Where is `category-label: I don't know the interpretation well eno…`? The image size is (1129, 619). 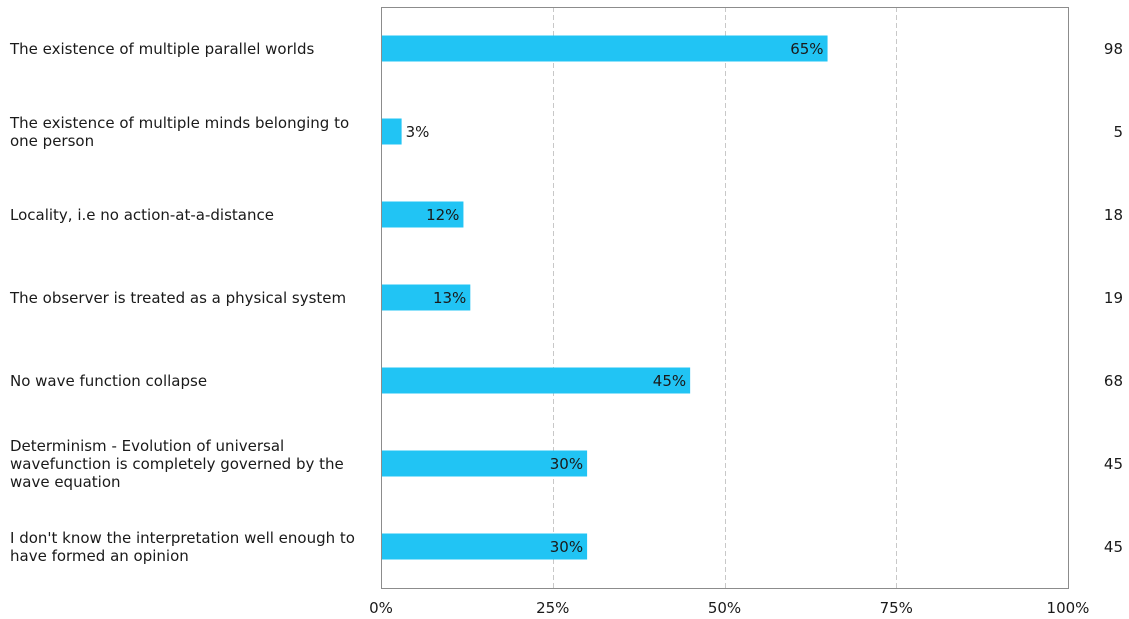
category-label: I don't know the interpretation well eno… is located at coordinates (182, 546).